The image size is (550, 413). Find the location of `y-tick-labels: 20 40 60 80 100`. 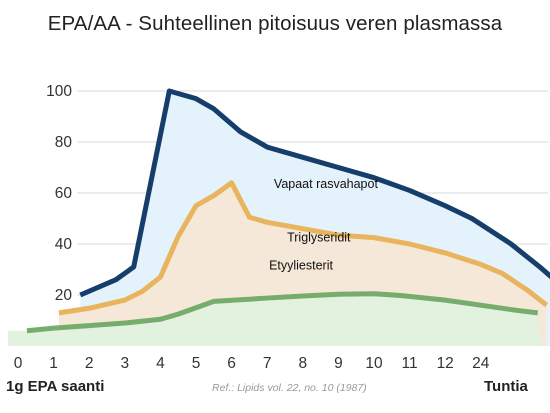

y-tick-labels: 20 40 60 80 100 is located at coordinates (59, 193).